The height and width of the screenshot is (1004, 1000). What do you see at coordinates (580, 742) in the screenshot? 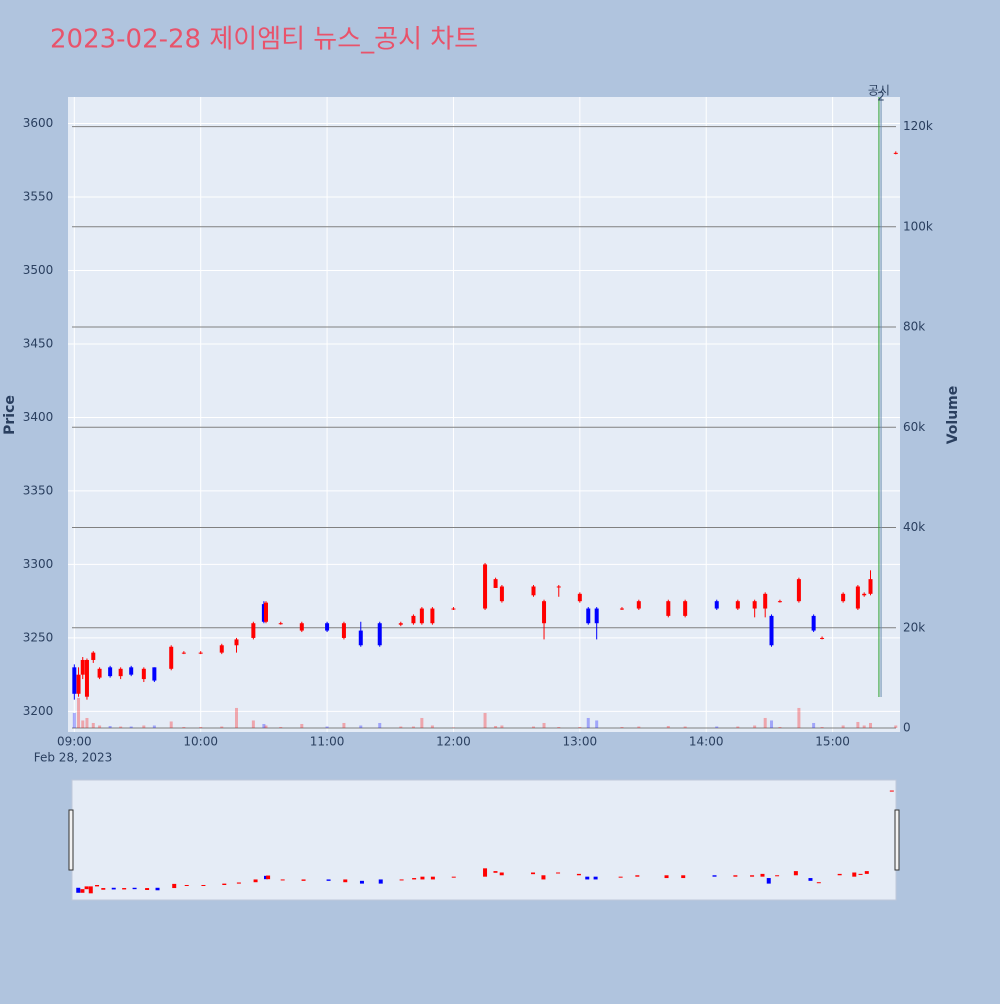
I see `x-tick-label: 13:00` at bounding box center [580, 742].